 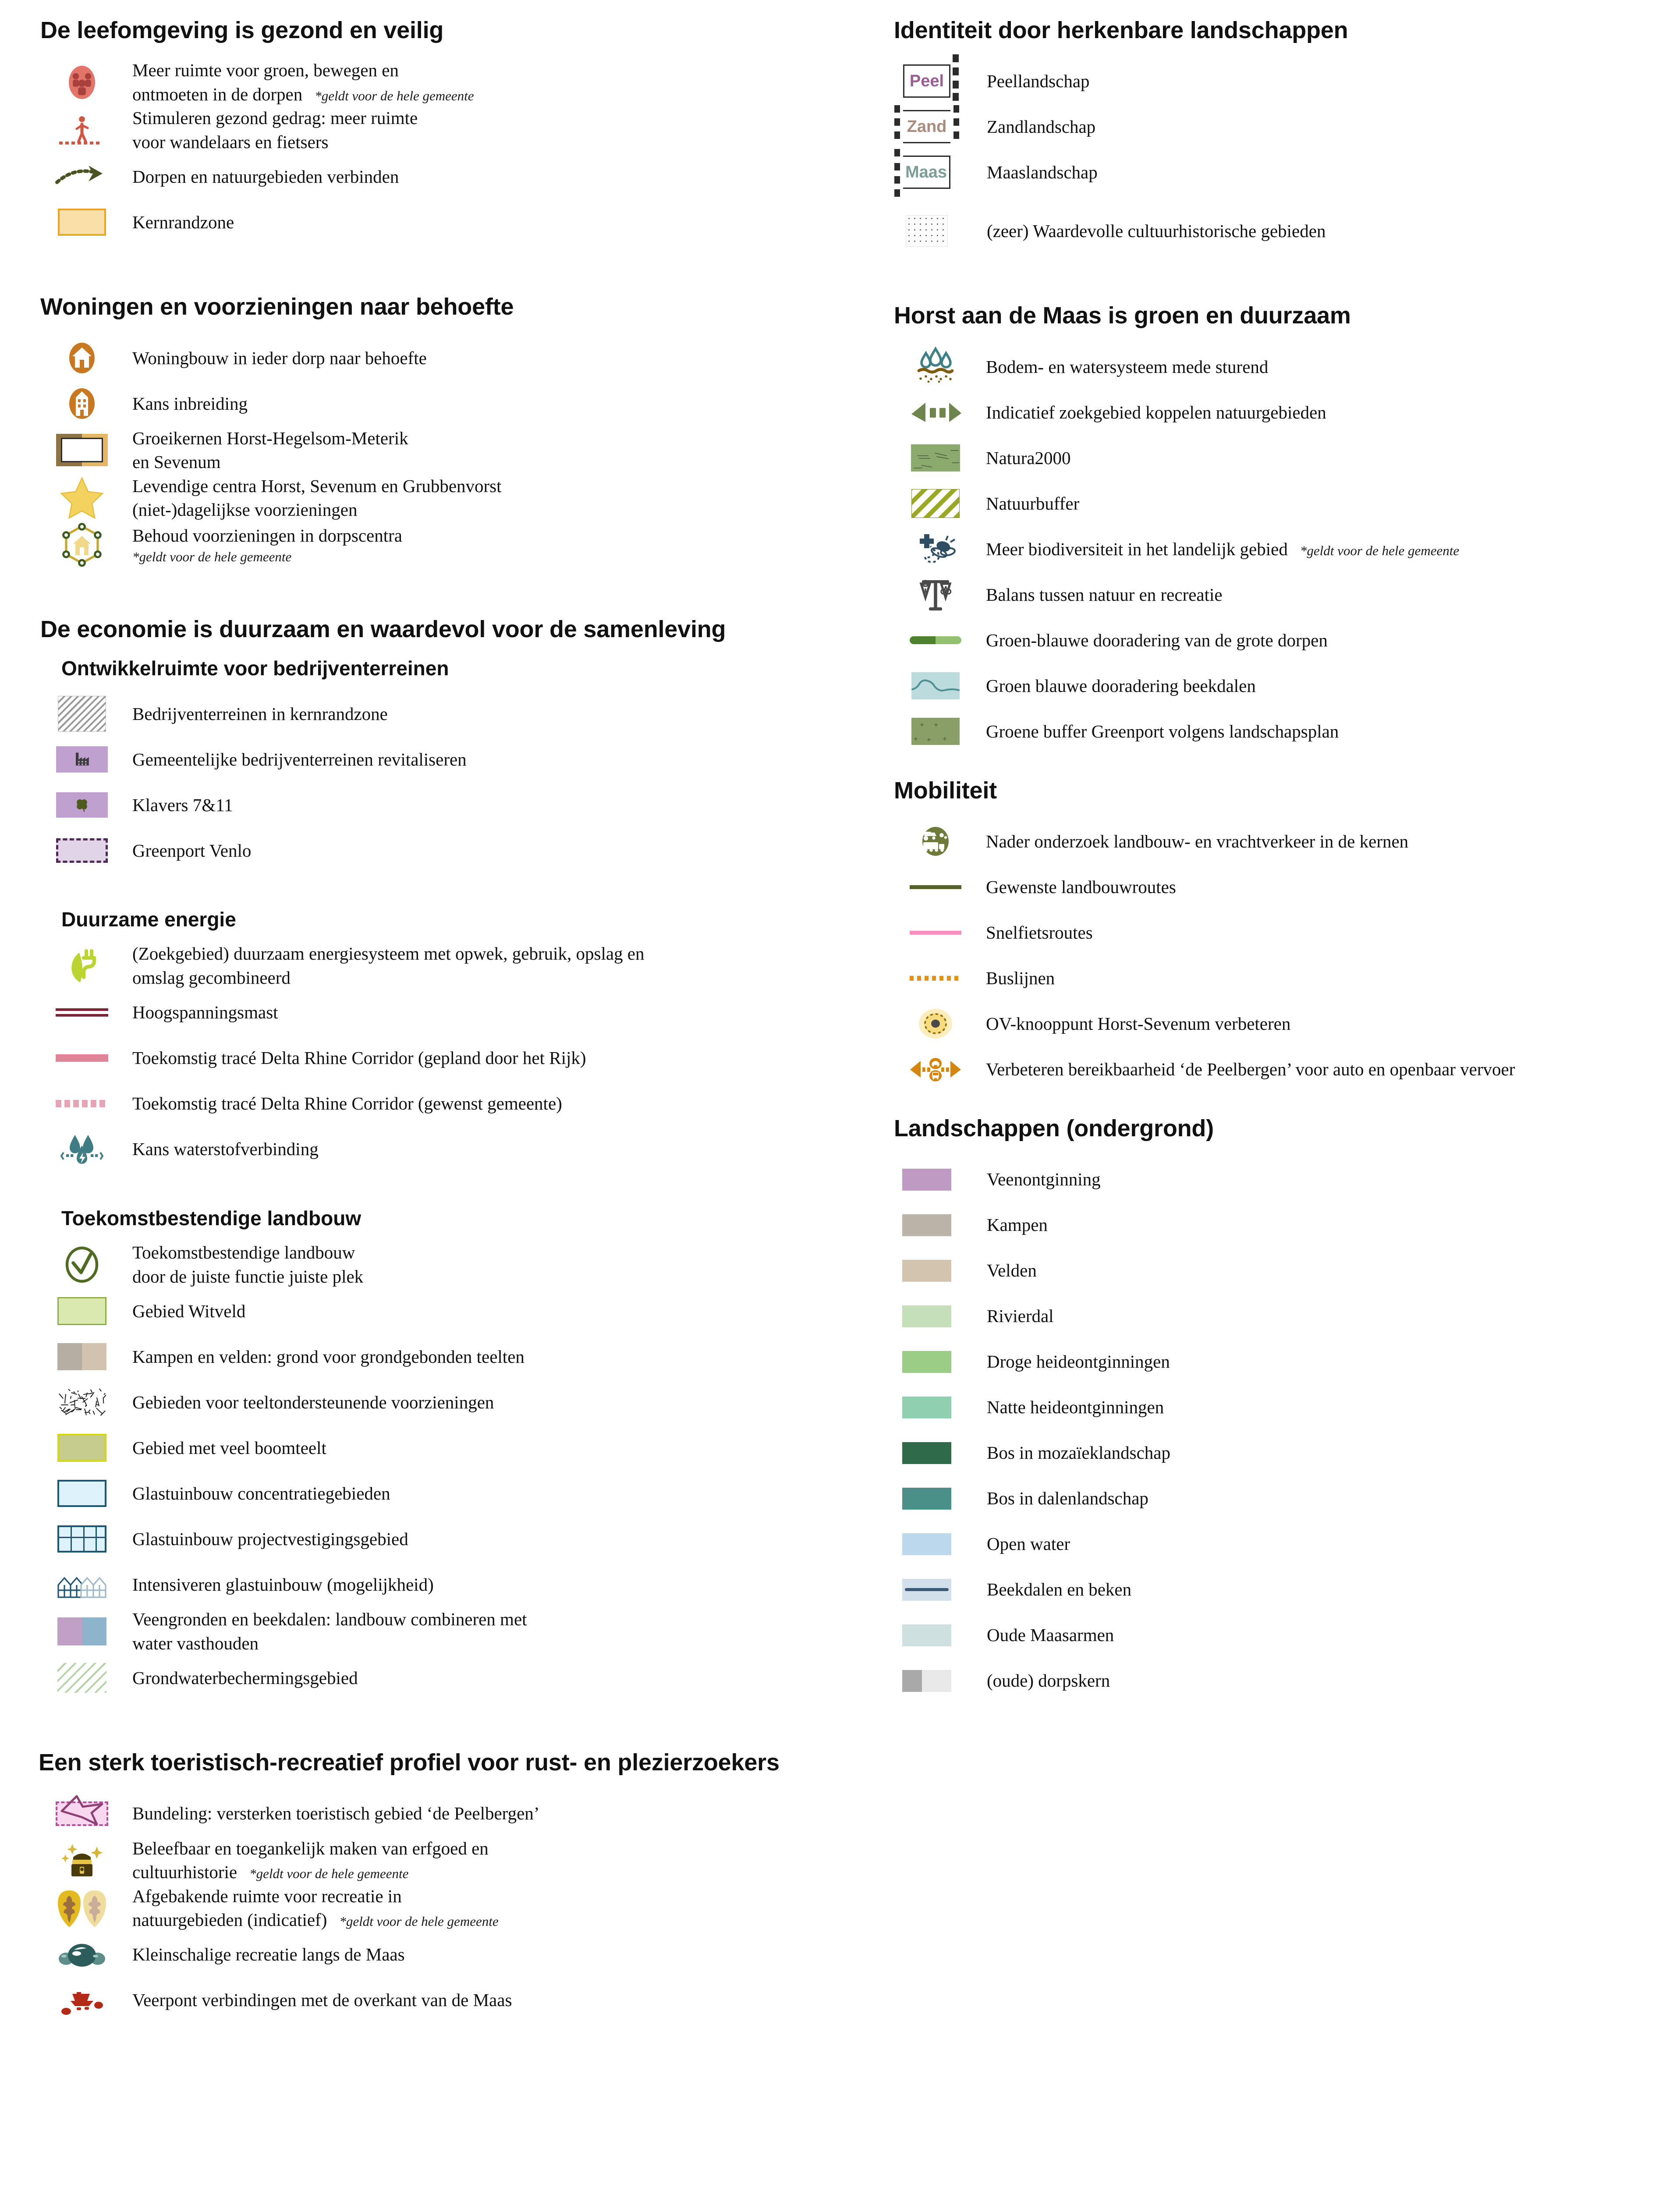 What do you see at coordinates (270, 1538) in the screenshot?
I see `legend-label: Glastuinbouw projectvestigingsgebied` at bounding box center [270, 1538].